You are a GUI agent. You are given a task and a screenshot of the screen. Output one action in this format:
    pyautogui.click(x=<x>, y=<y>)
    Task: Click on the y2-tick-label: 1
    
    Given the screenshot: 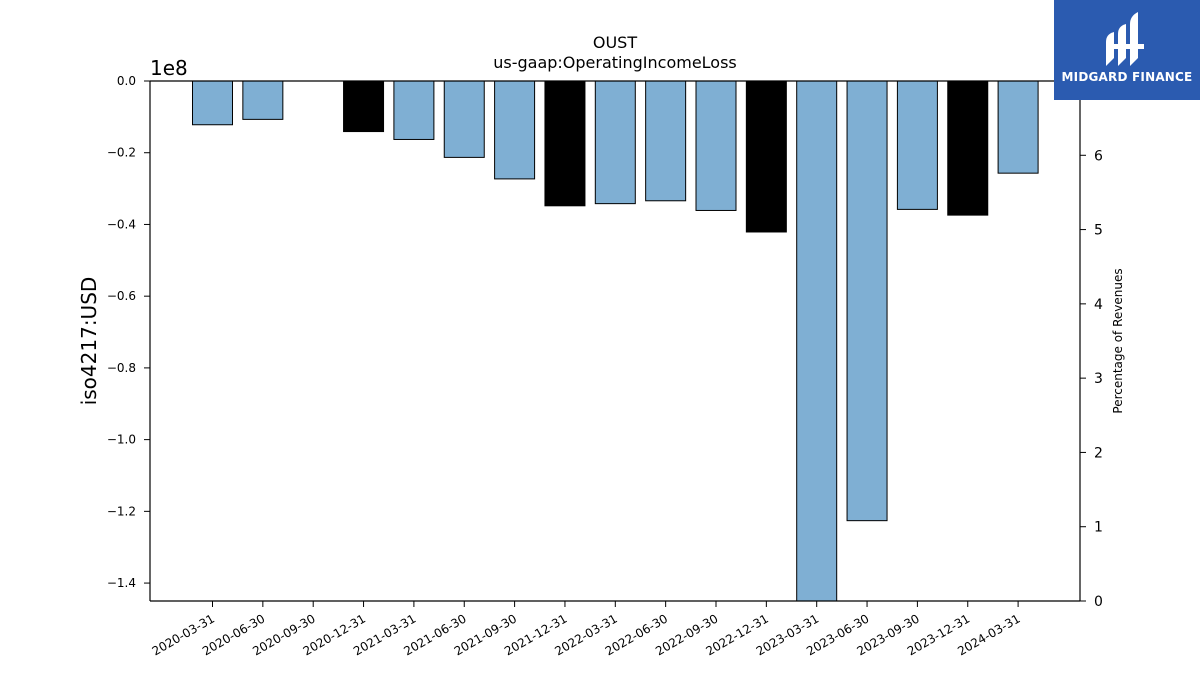 What is the action you would take?
    pyautogui.click(x=1098, y=528)
    